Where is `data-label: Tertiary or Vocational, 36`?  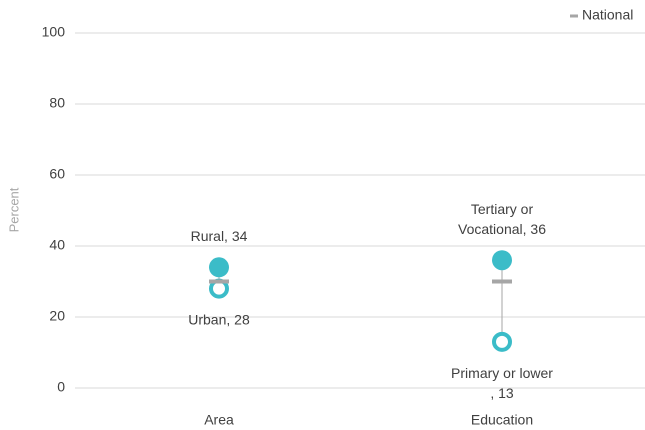
data-label: Tertiary or Vocational, 36 is located at coordinates (502, 219).